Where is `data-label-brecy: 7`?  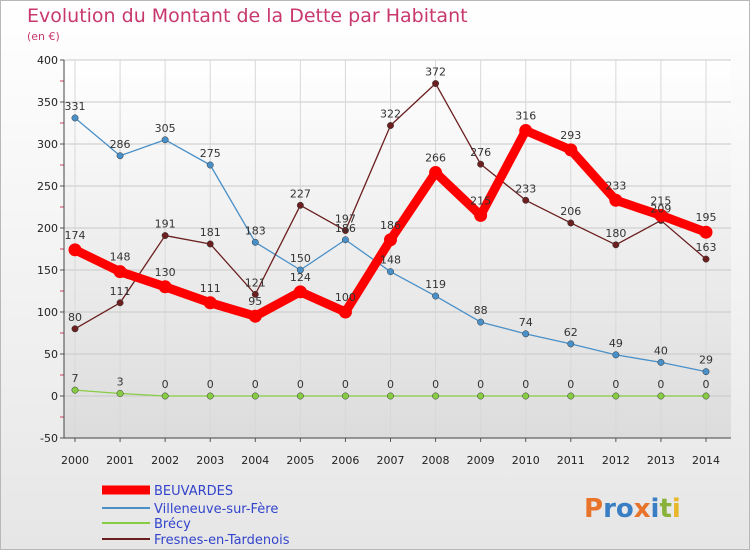
data-label-brecy: 7 is located at coordinates (75, 378).